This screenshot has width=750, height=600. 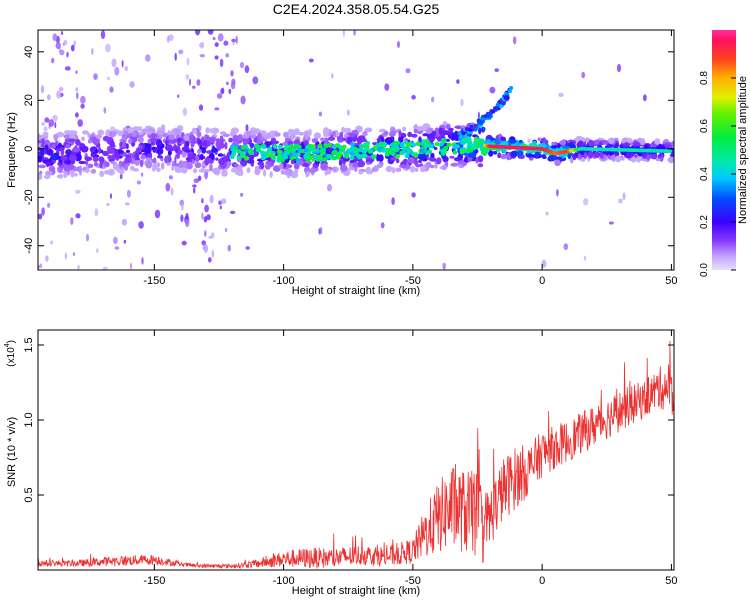 What do you see at coordinates (12, 150) in the screenshot?
I see `spectrogram-ylabel: Frequency (Hz)` at bounding box center [12, 150].